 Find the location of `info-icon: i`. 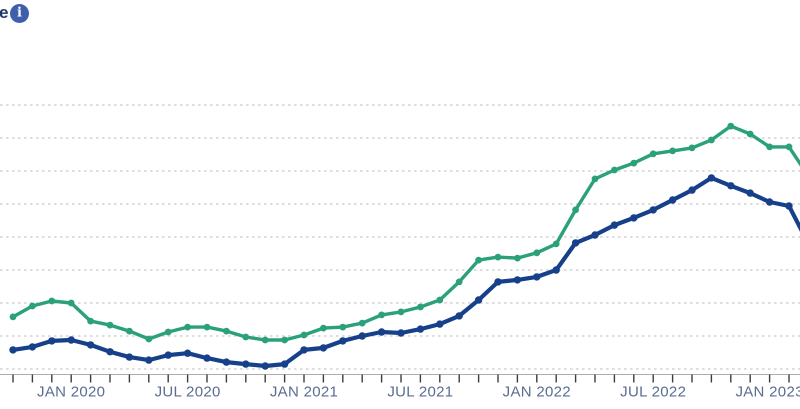

info-icon: i is located at coordinates (19, 13).